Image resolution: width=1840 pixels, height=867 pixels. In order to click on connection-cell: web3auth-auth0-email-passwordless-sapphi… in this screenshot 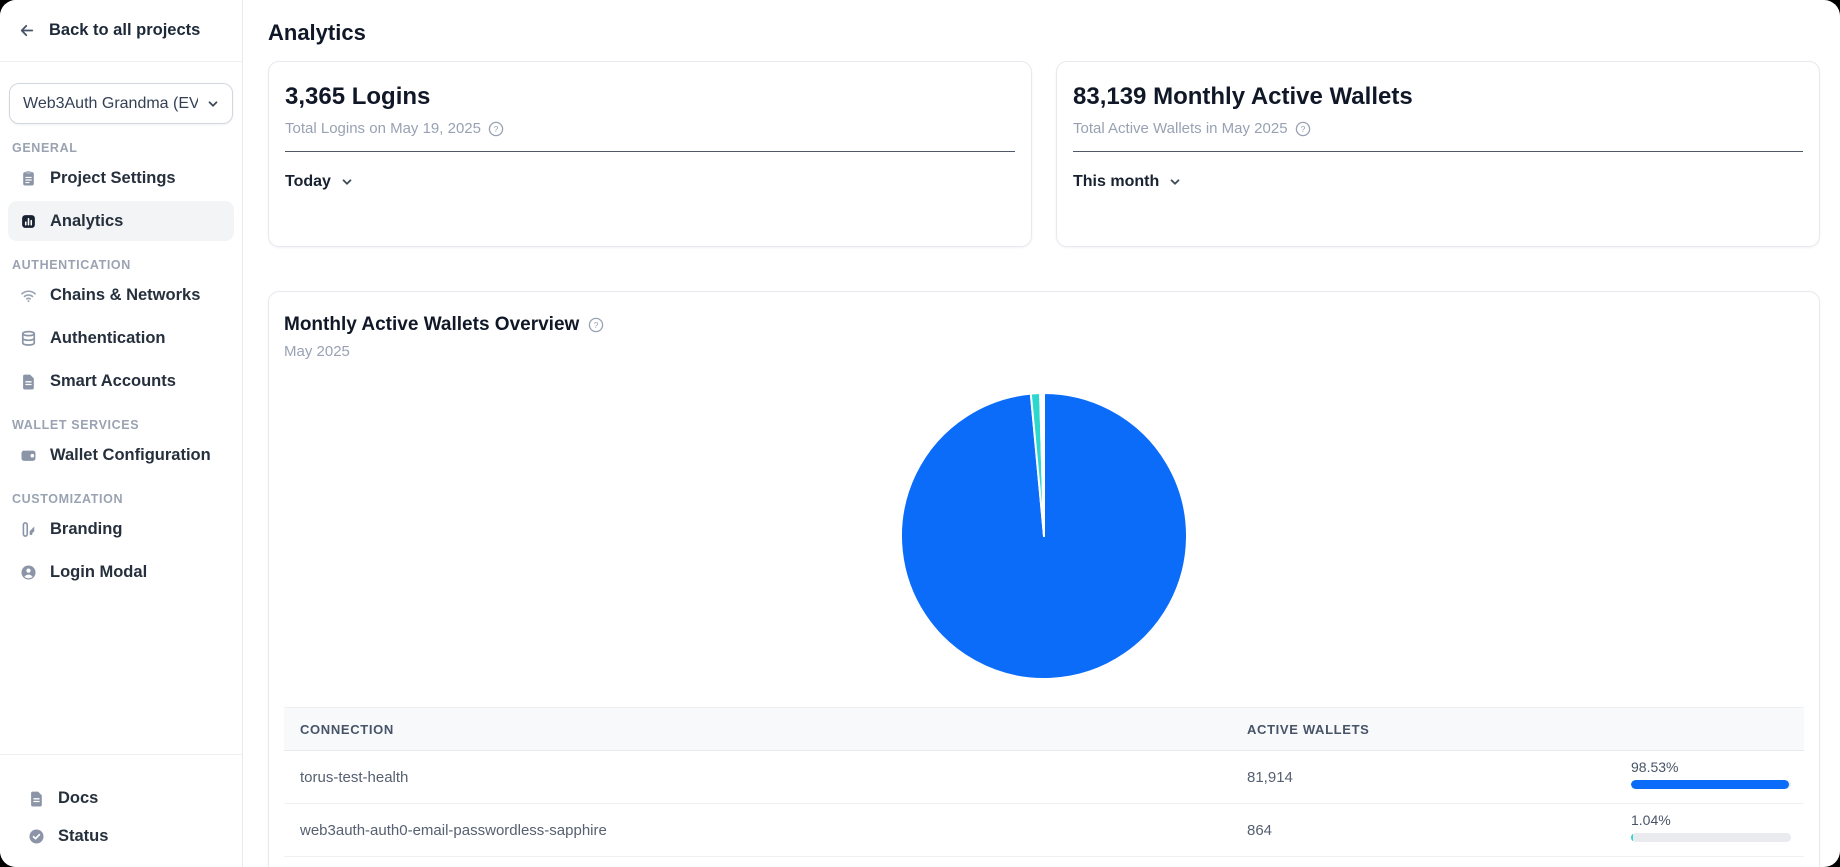, I will do `click(453, 830)`.